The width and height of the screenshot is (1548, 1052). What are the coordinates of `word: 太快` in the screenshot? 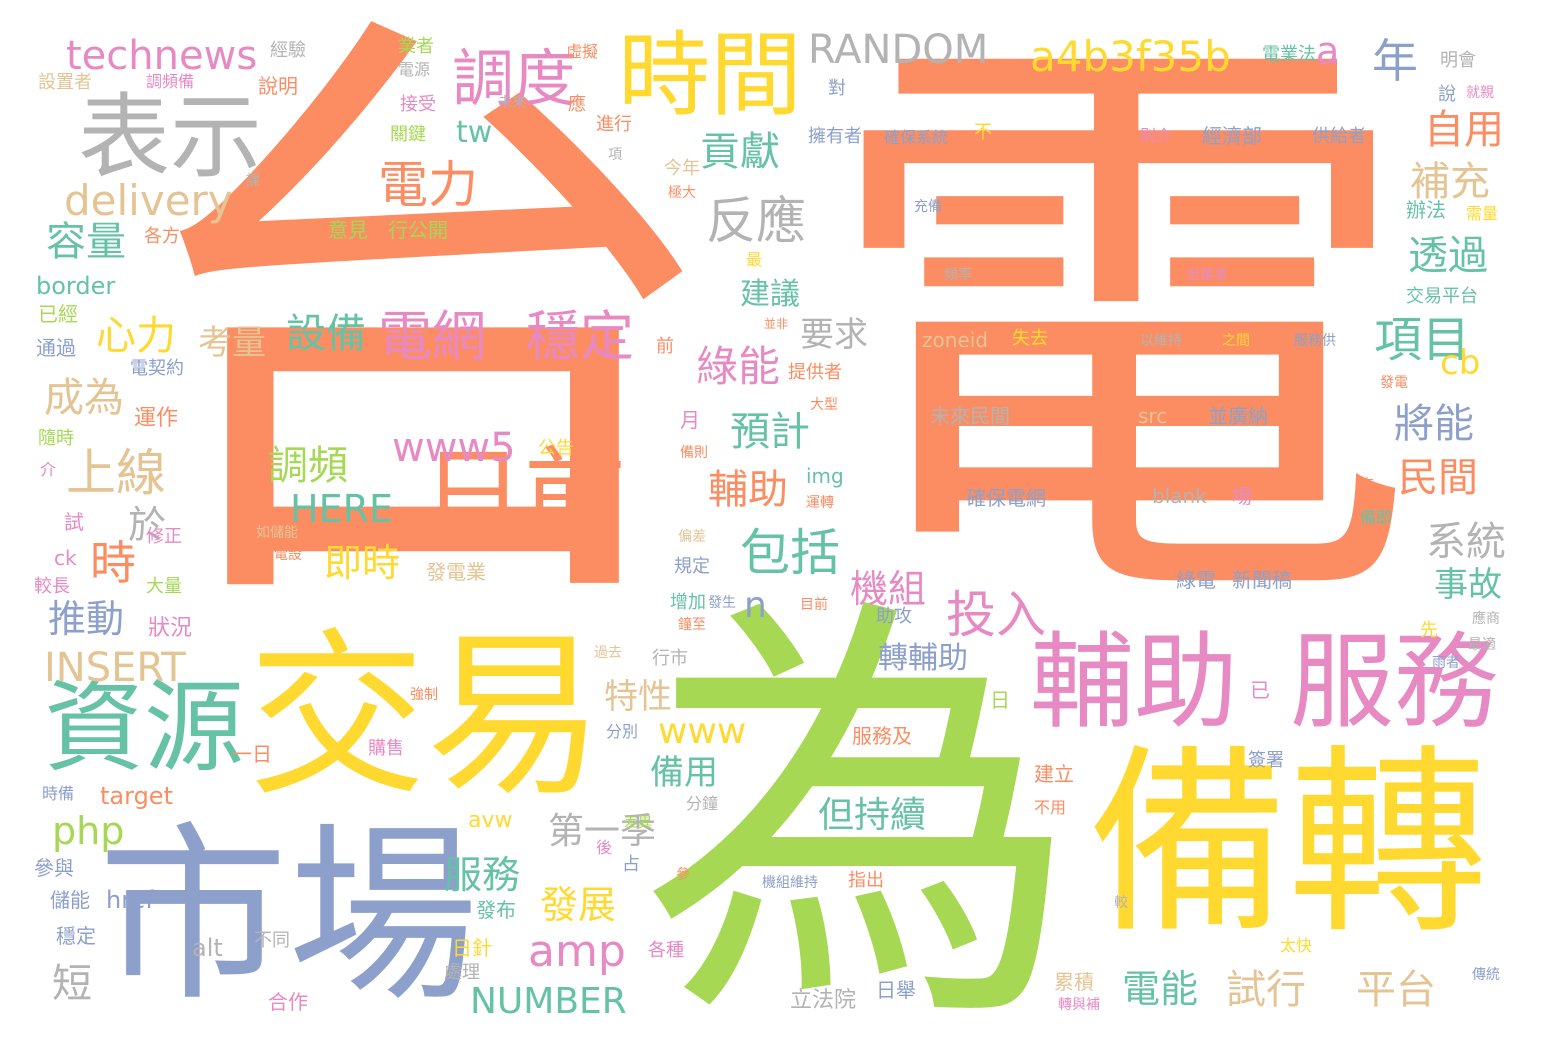 It's located at (1296, 945).